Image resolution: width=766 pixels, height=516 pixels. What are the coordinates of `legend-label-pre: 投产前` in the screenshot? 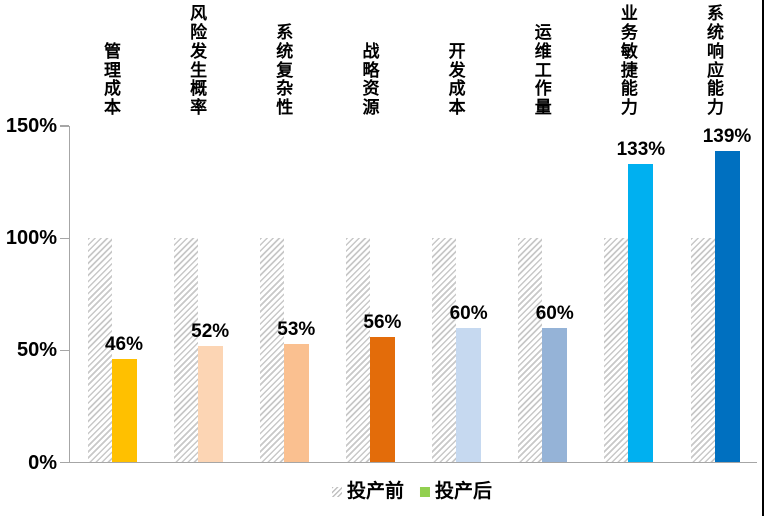 It's located at (375, 491).